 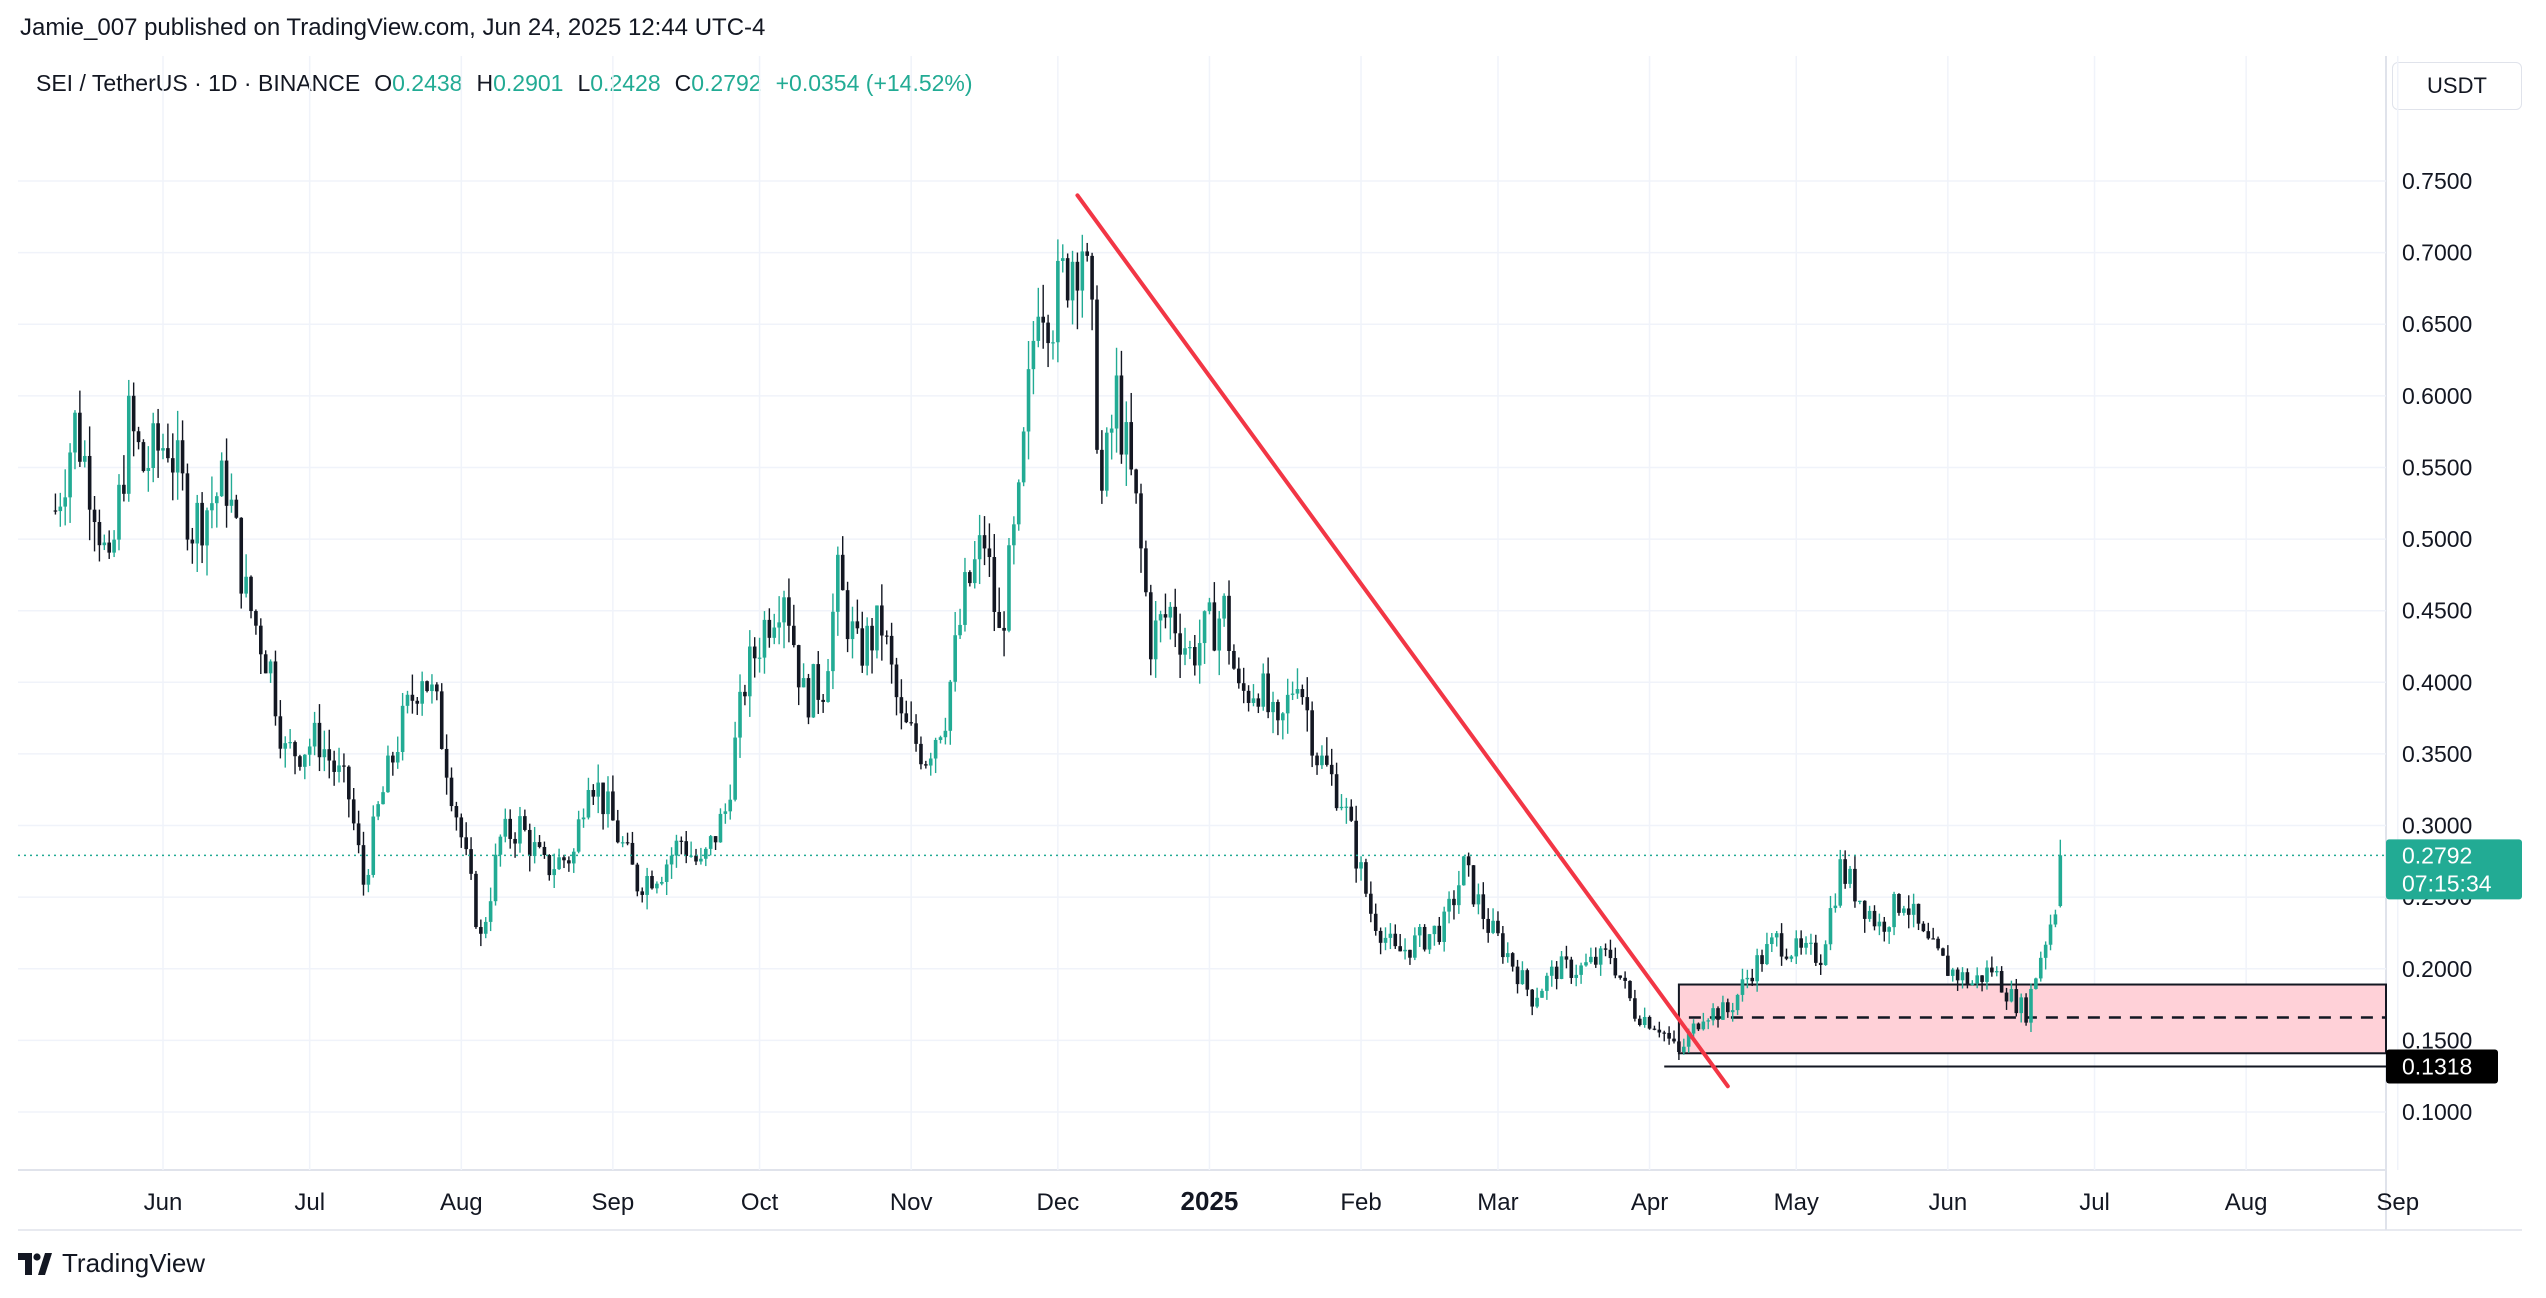 I want to click on price-tick-label: 0.1500, so click(x=2437, y=1040).